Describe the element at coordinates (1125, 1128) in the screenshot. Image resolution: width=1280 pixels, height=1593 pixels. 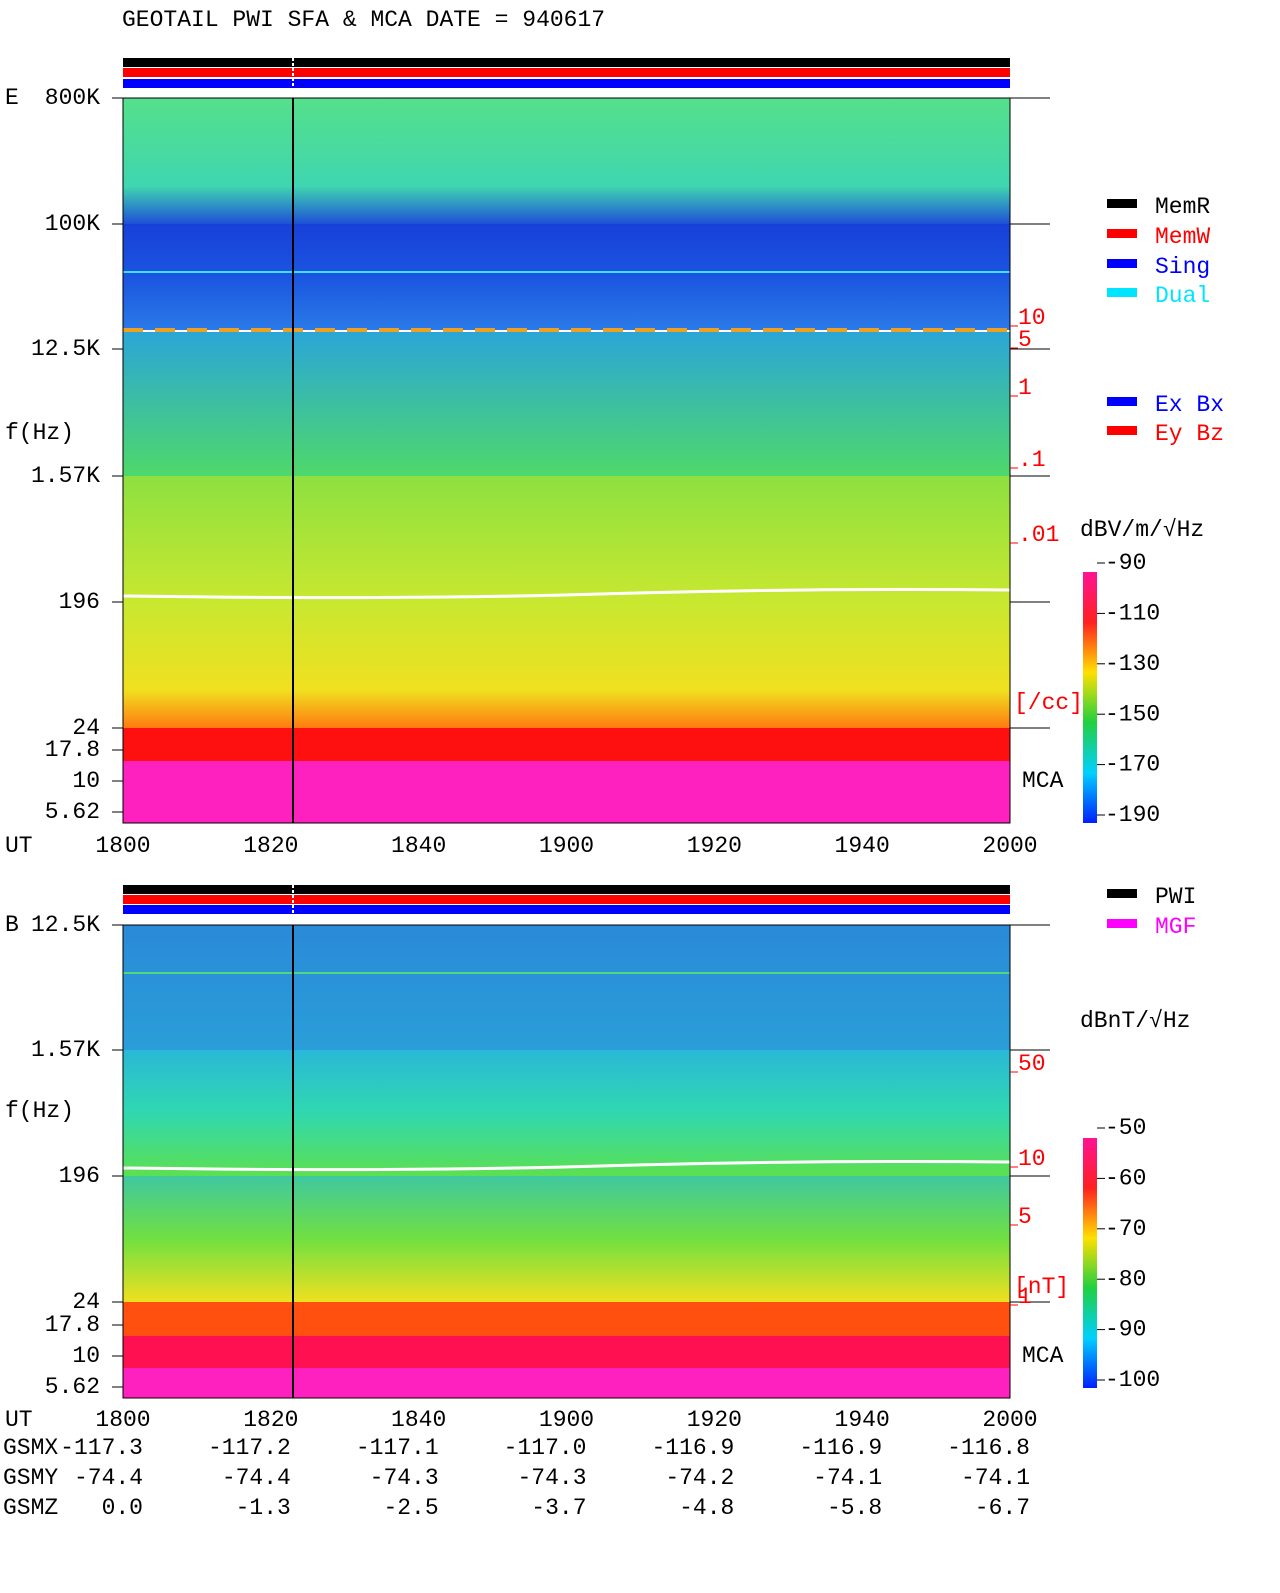
I see `colorbar-tick-label: -50` at that location.